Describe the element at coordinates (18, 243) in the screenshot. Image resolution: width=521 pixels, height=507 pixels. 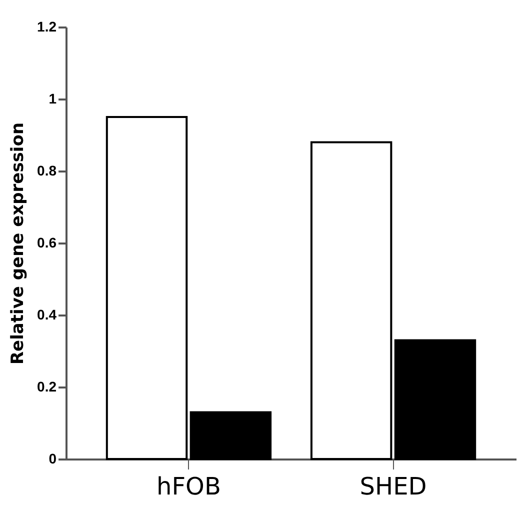
I see `y-axis-title: Relative gene expression` at that location.